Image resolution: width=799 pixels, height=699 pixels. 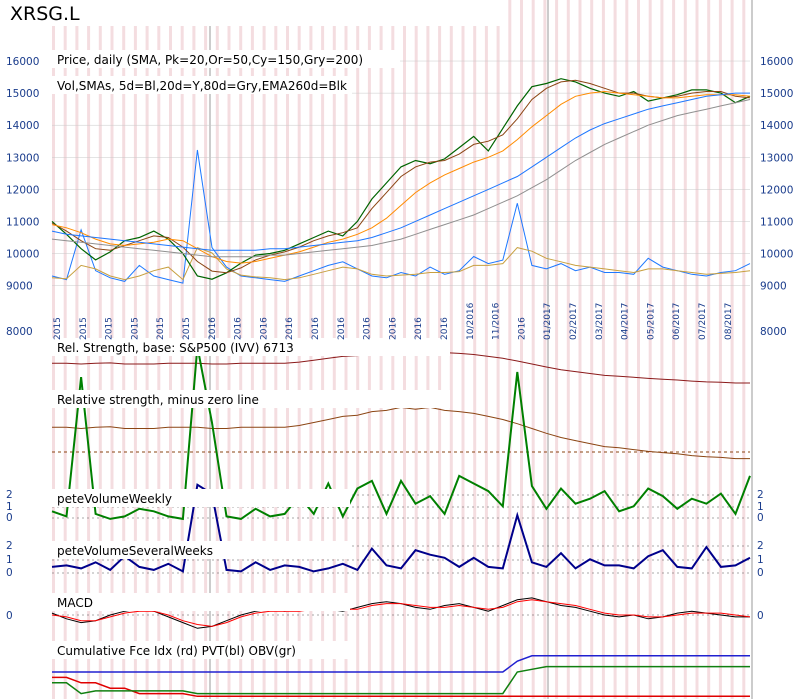 I want to click on date-label: 03/2017, so click(x=600, y=321).